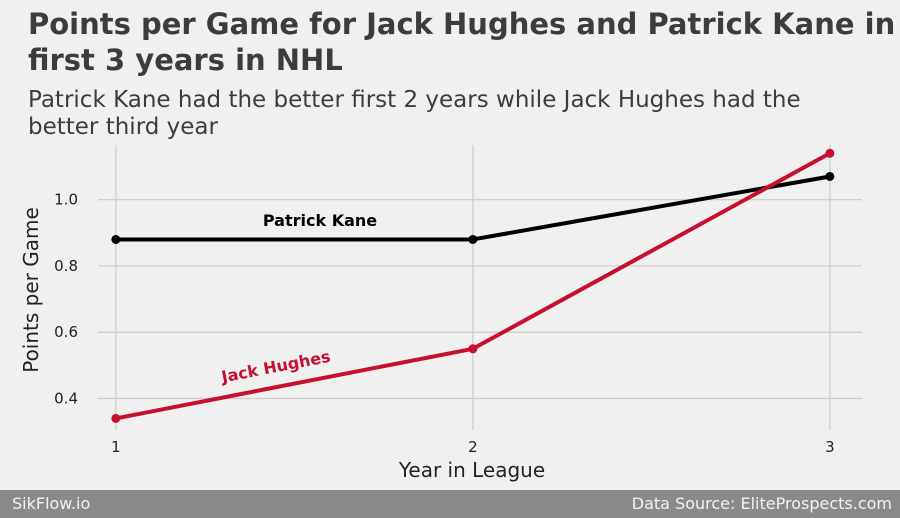 Image resolution: width=900 pixels, height=518 pixels. What do you see at coordinates (66, 266) in the screenshot?
I see `y-tick-label: 0.8` at bounding box center [66, 266].